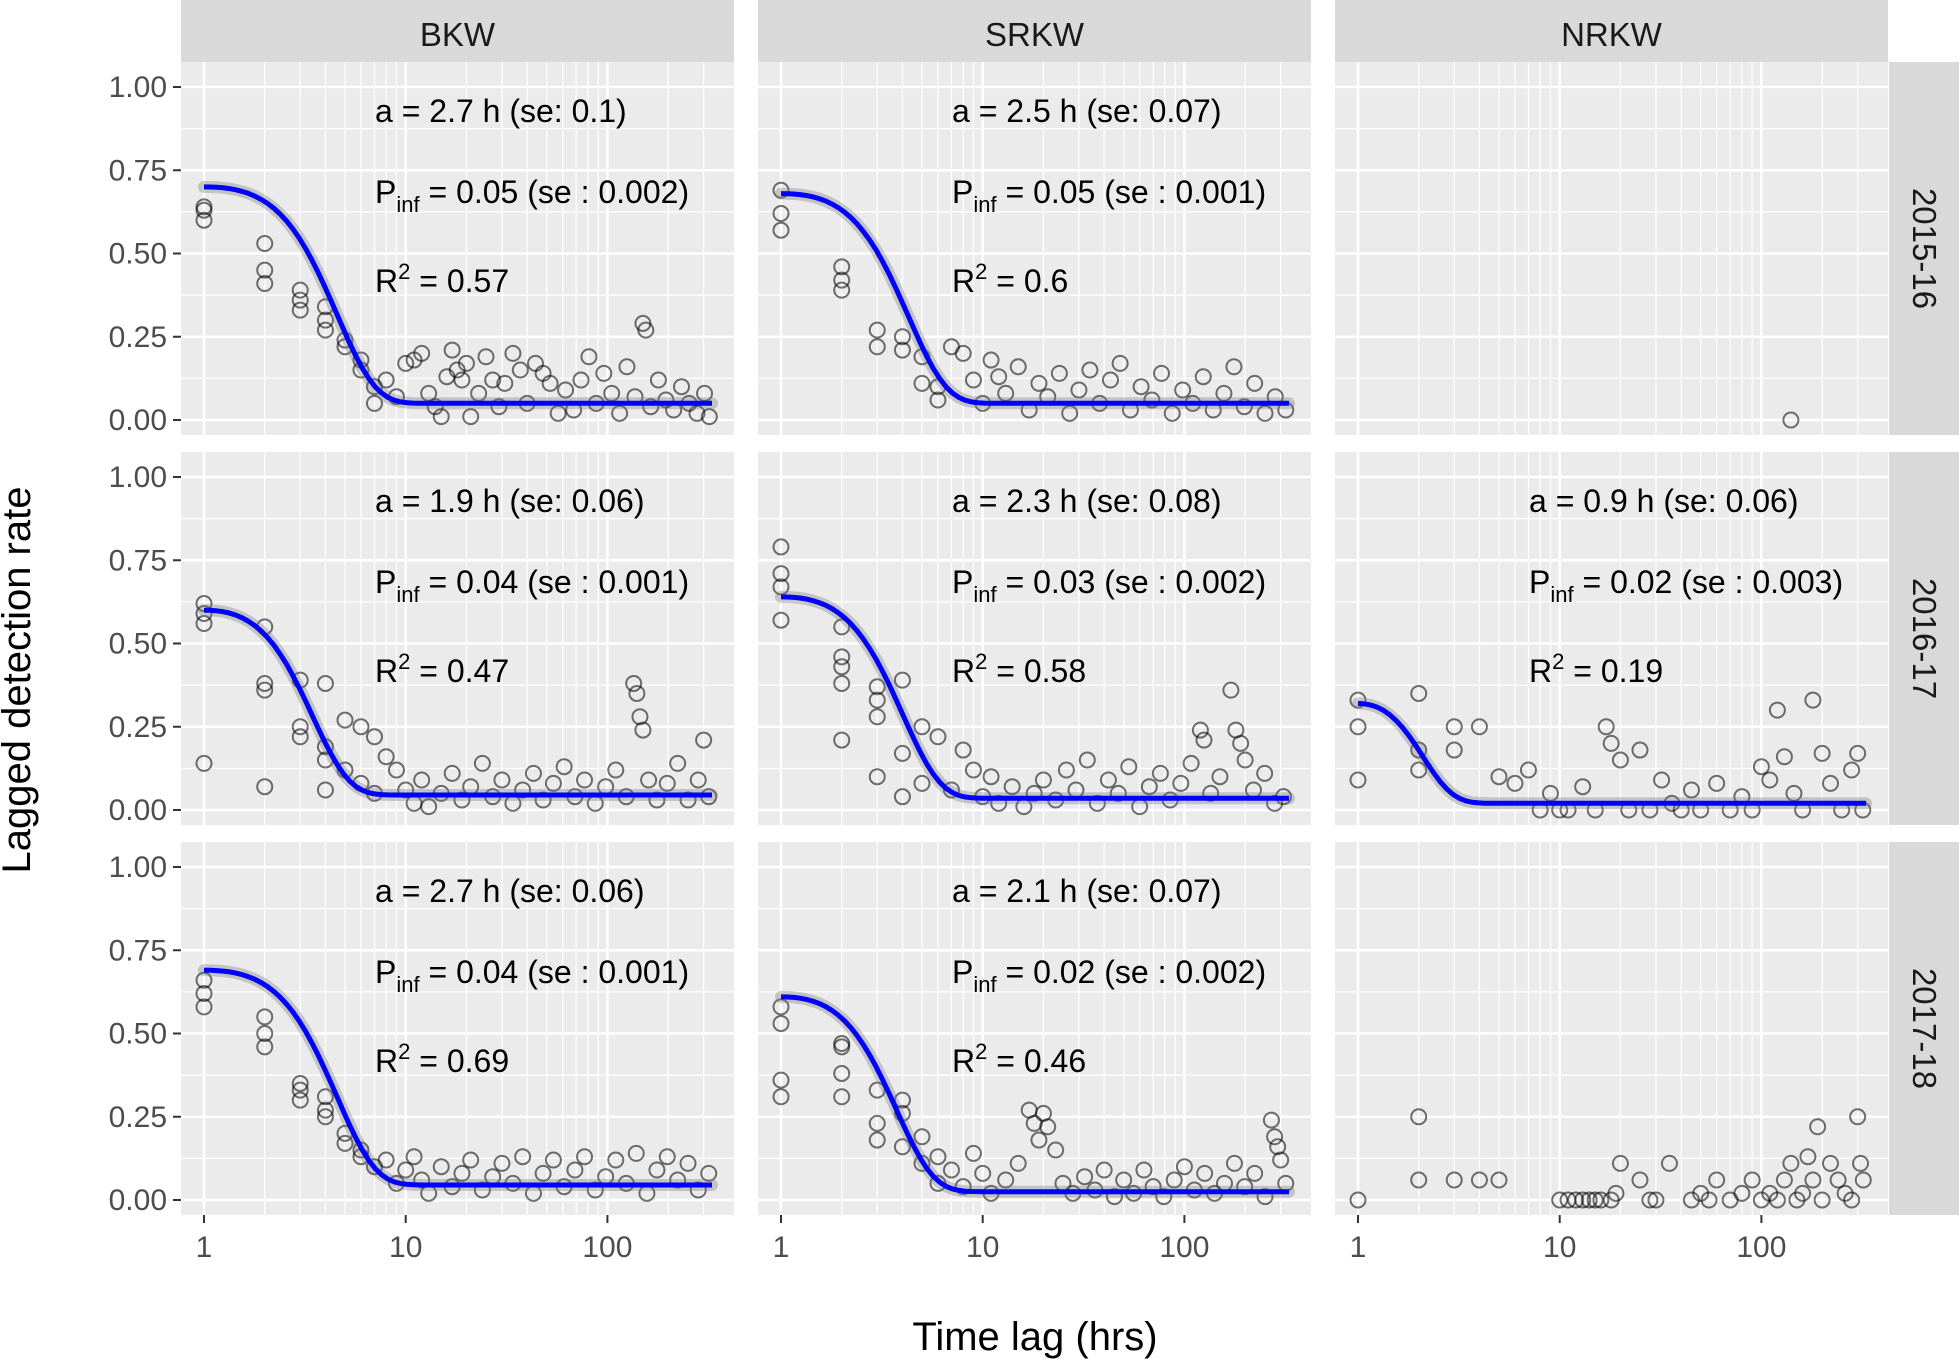  What do you see at coordinates (1087, 111) in the screenshot?
I see `annotation-a: a = 2.5 h (se: 0.07)` at bounding box center [1087, 111].